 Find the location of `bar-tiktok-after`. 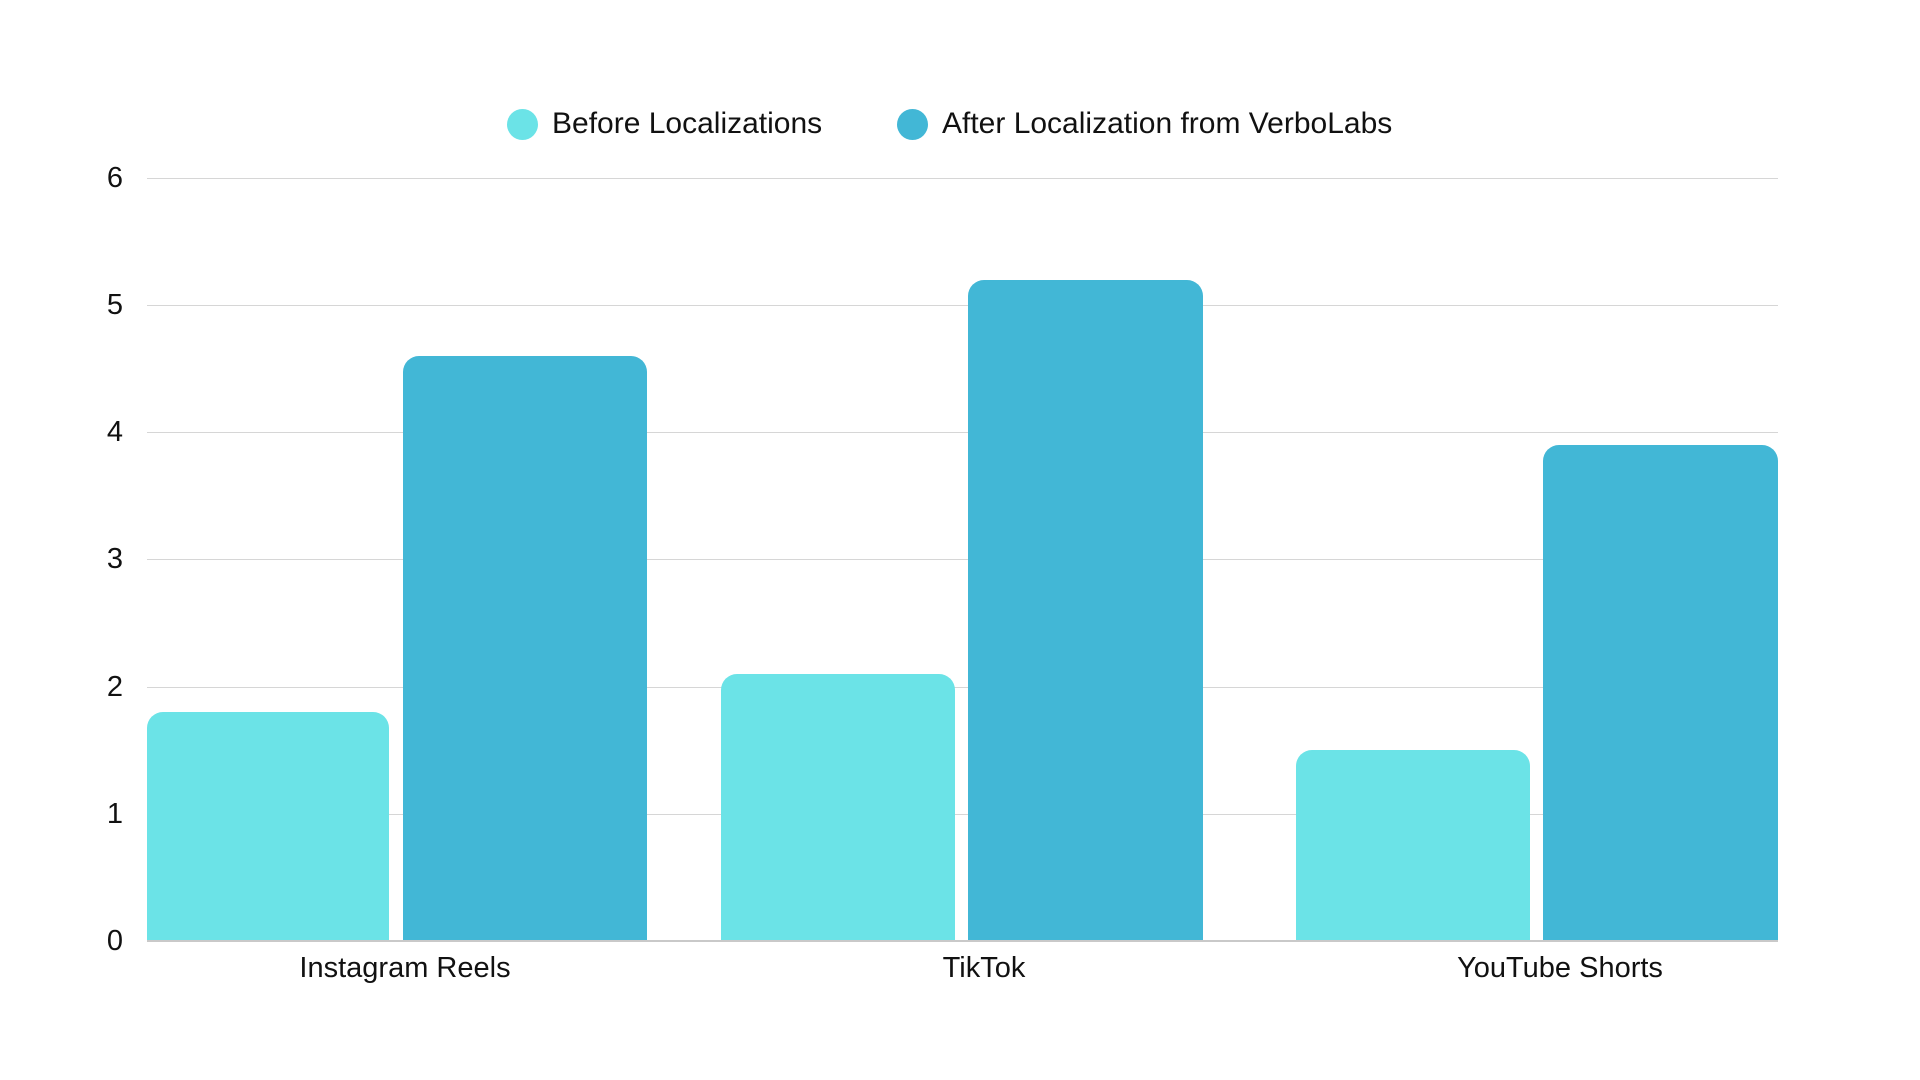

bar-tiktok-after is located at coordinates (1085, 610).